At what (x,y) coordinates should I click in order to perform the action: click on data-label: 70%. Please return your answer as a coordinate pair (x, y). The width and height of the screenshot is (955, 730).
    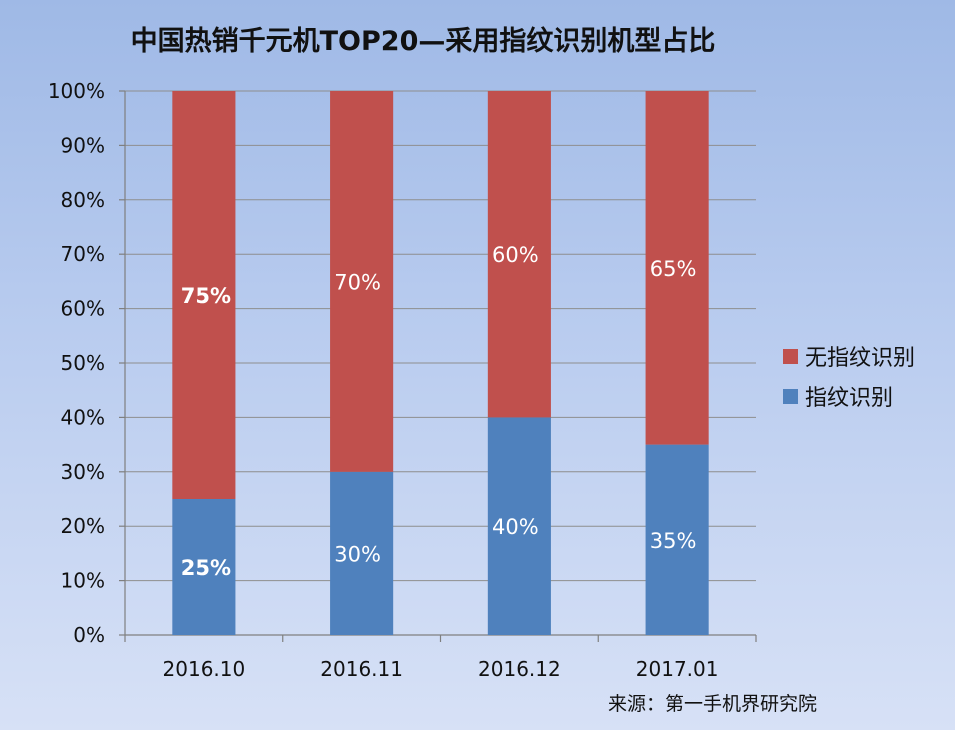
    Looking at the image, I should click on (357, 282).